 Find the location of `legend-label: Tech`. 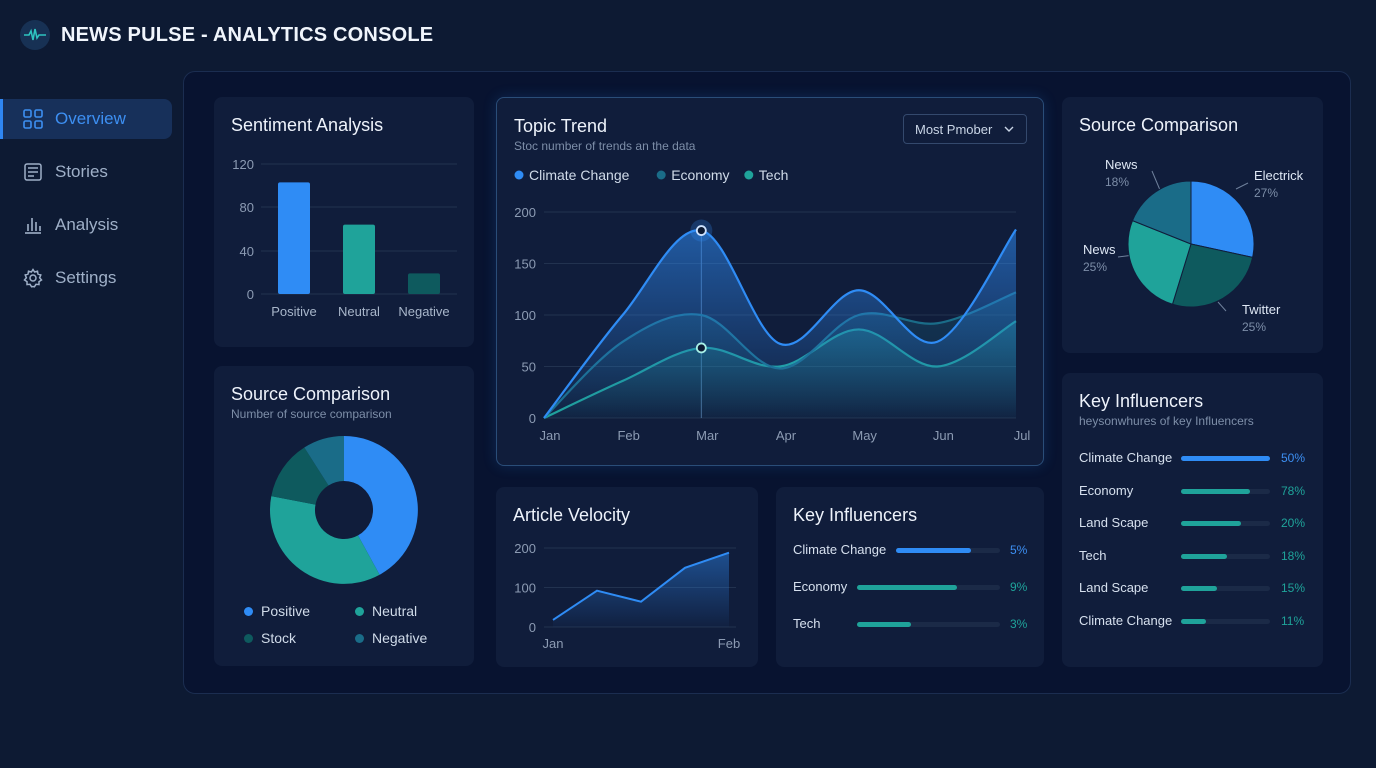

legend-label: Tech is located at coordinates (774, 175).